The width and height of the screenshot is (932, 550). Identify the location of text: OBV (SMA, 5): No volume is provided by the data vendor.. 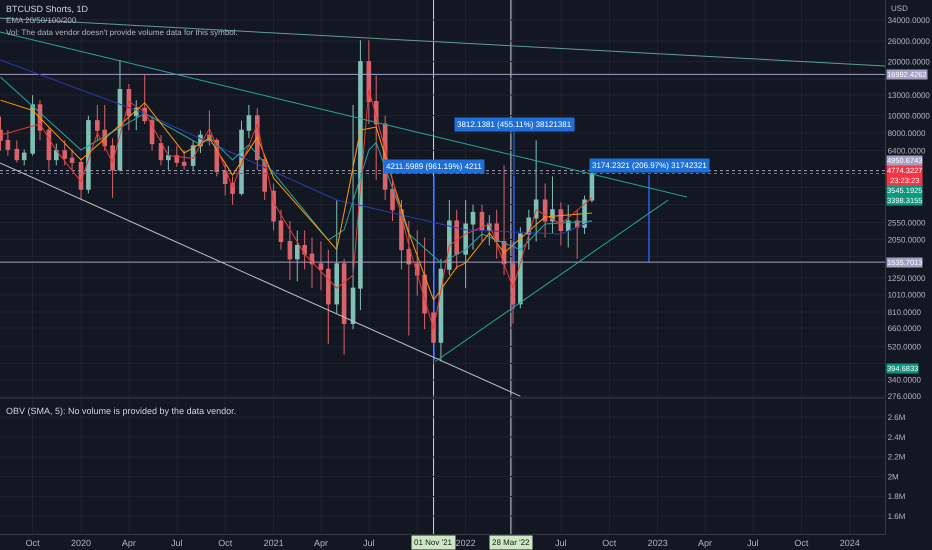
(121, 411).